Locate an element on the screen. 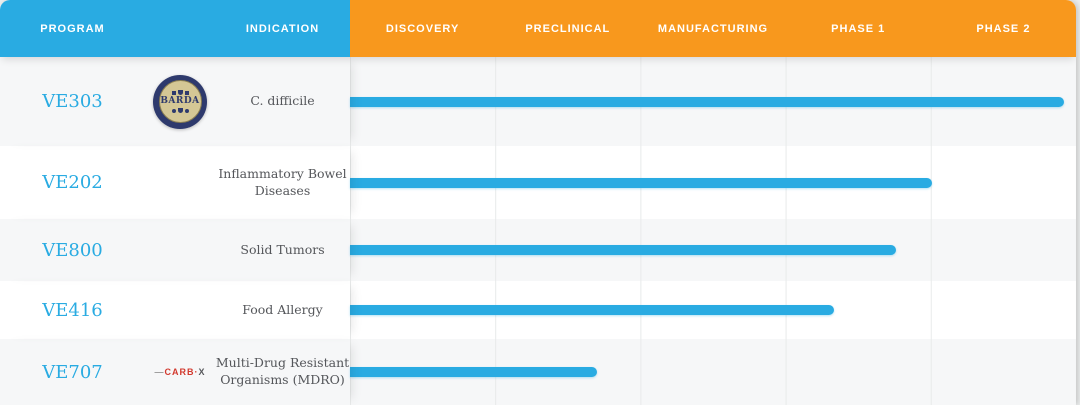 This screenshot has width=1080, height=405. seal-glyphs-bottom is located at coordinates (180, 110).